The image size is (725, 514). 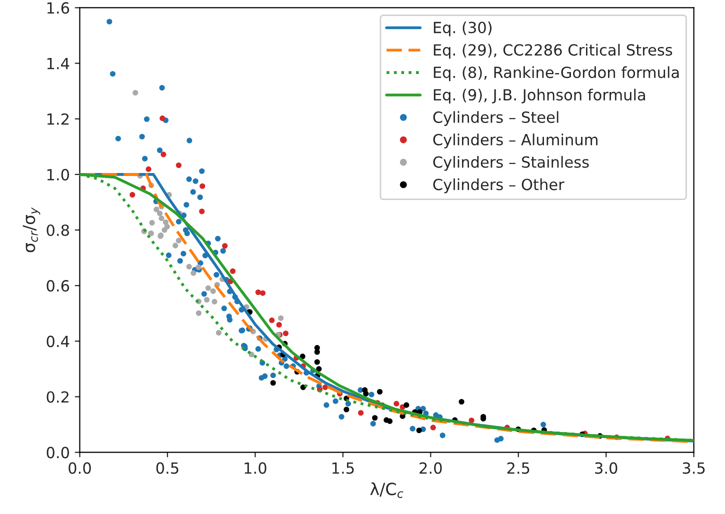 I want to click on x-tick-label: 2.5, so click(x=518, y=468).